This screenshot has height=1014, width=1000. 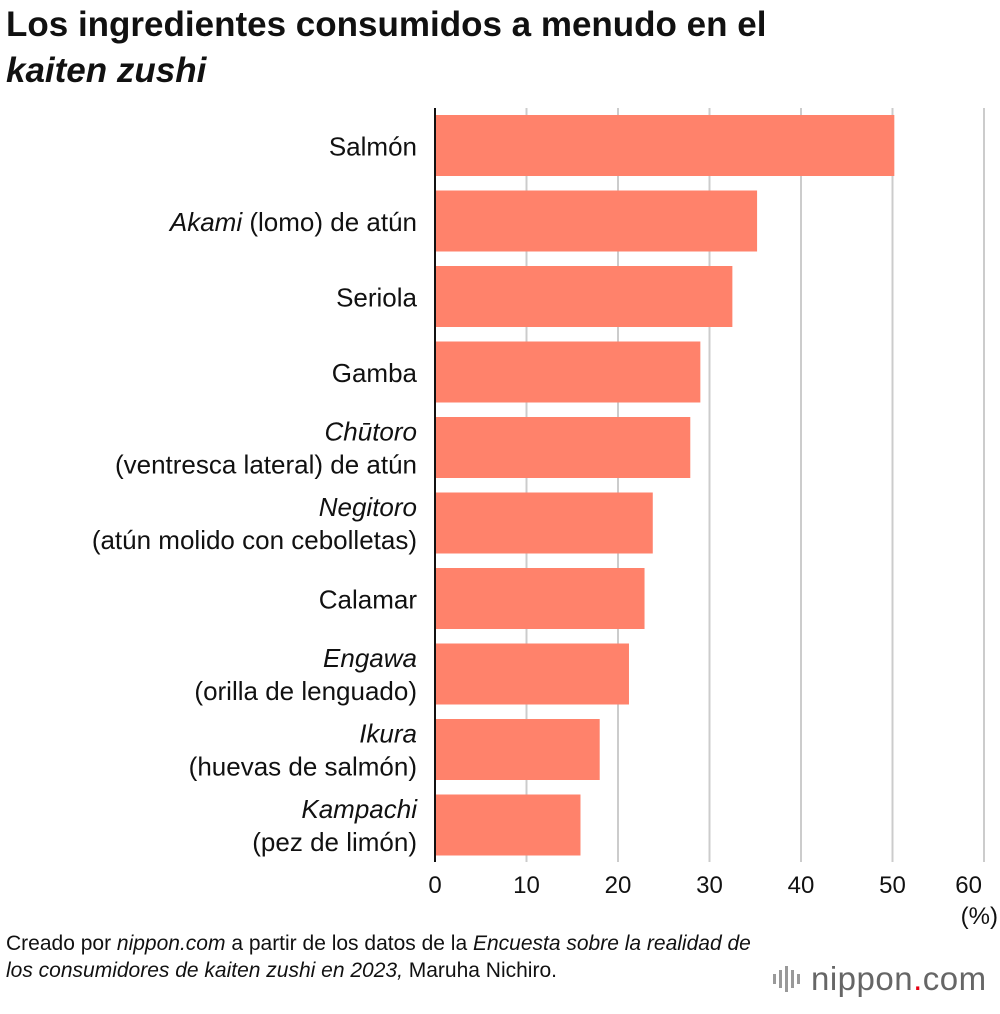 What do you see at coordinates (303, 767) in the screenshot?
I see `category-label-line2: (huevas de salmón)` at bounding box center [303, 767].